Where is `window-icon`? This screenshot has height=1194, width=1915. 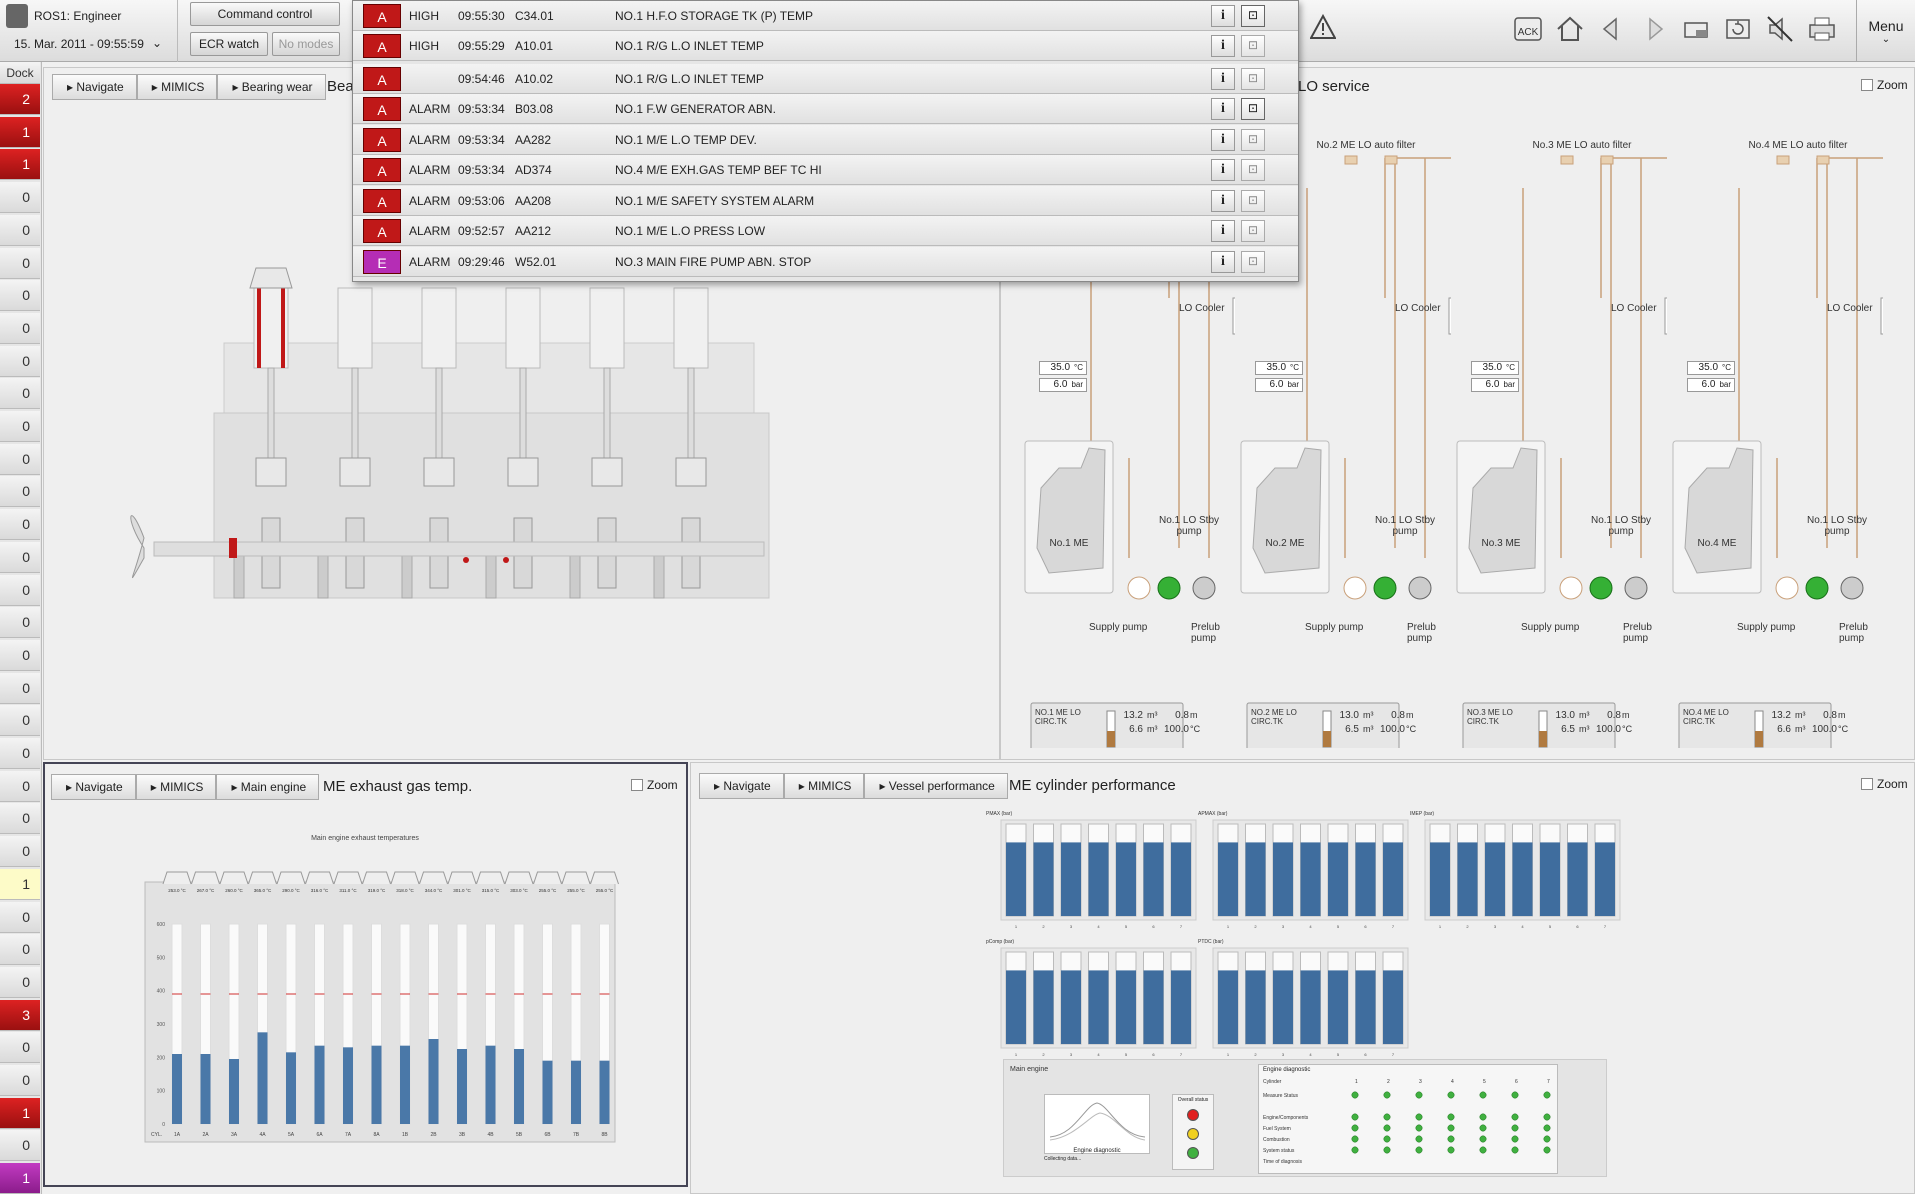
window-icon is located at coordinates (1697, 30).